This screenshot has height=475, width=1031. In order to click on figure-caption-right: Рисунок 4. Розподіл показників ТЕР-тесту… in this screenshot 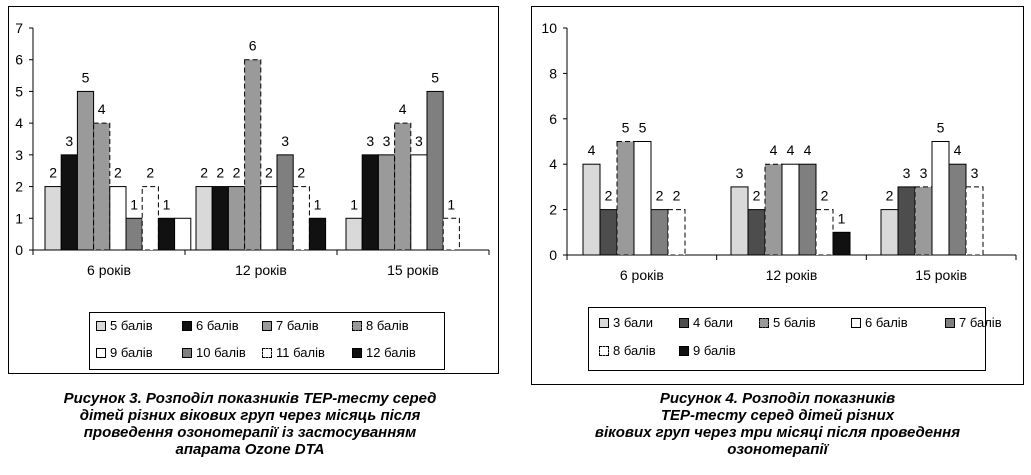, I will do `click(777, 424)`.